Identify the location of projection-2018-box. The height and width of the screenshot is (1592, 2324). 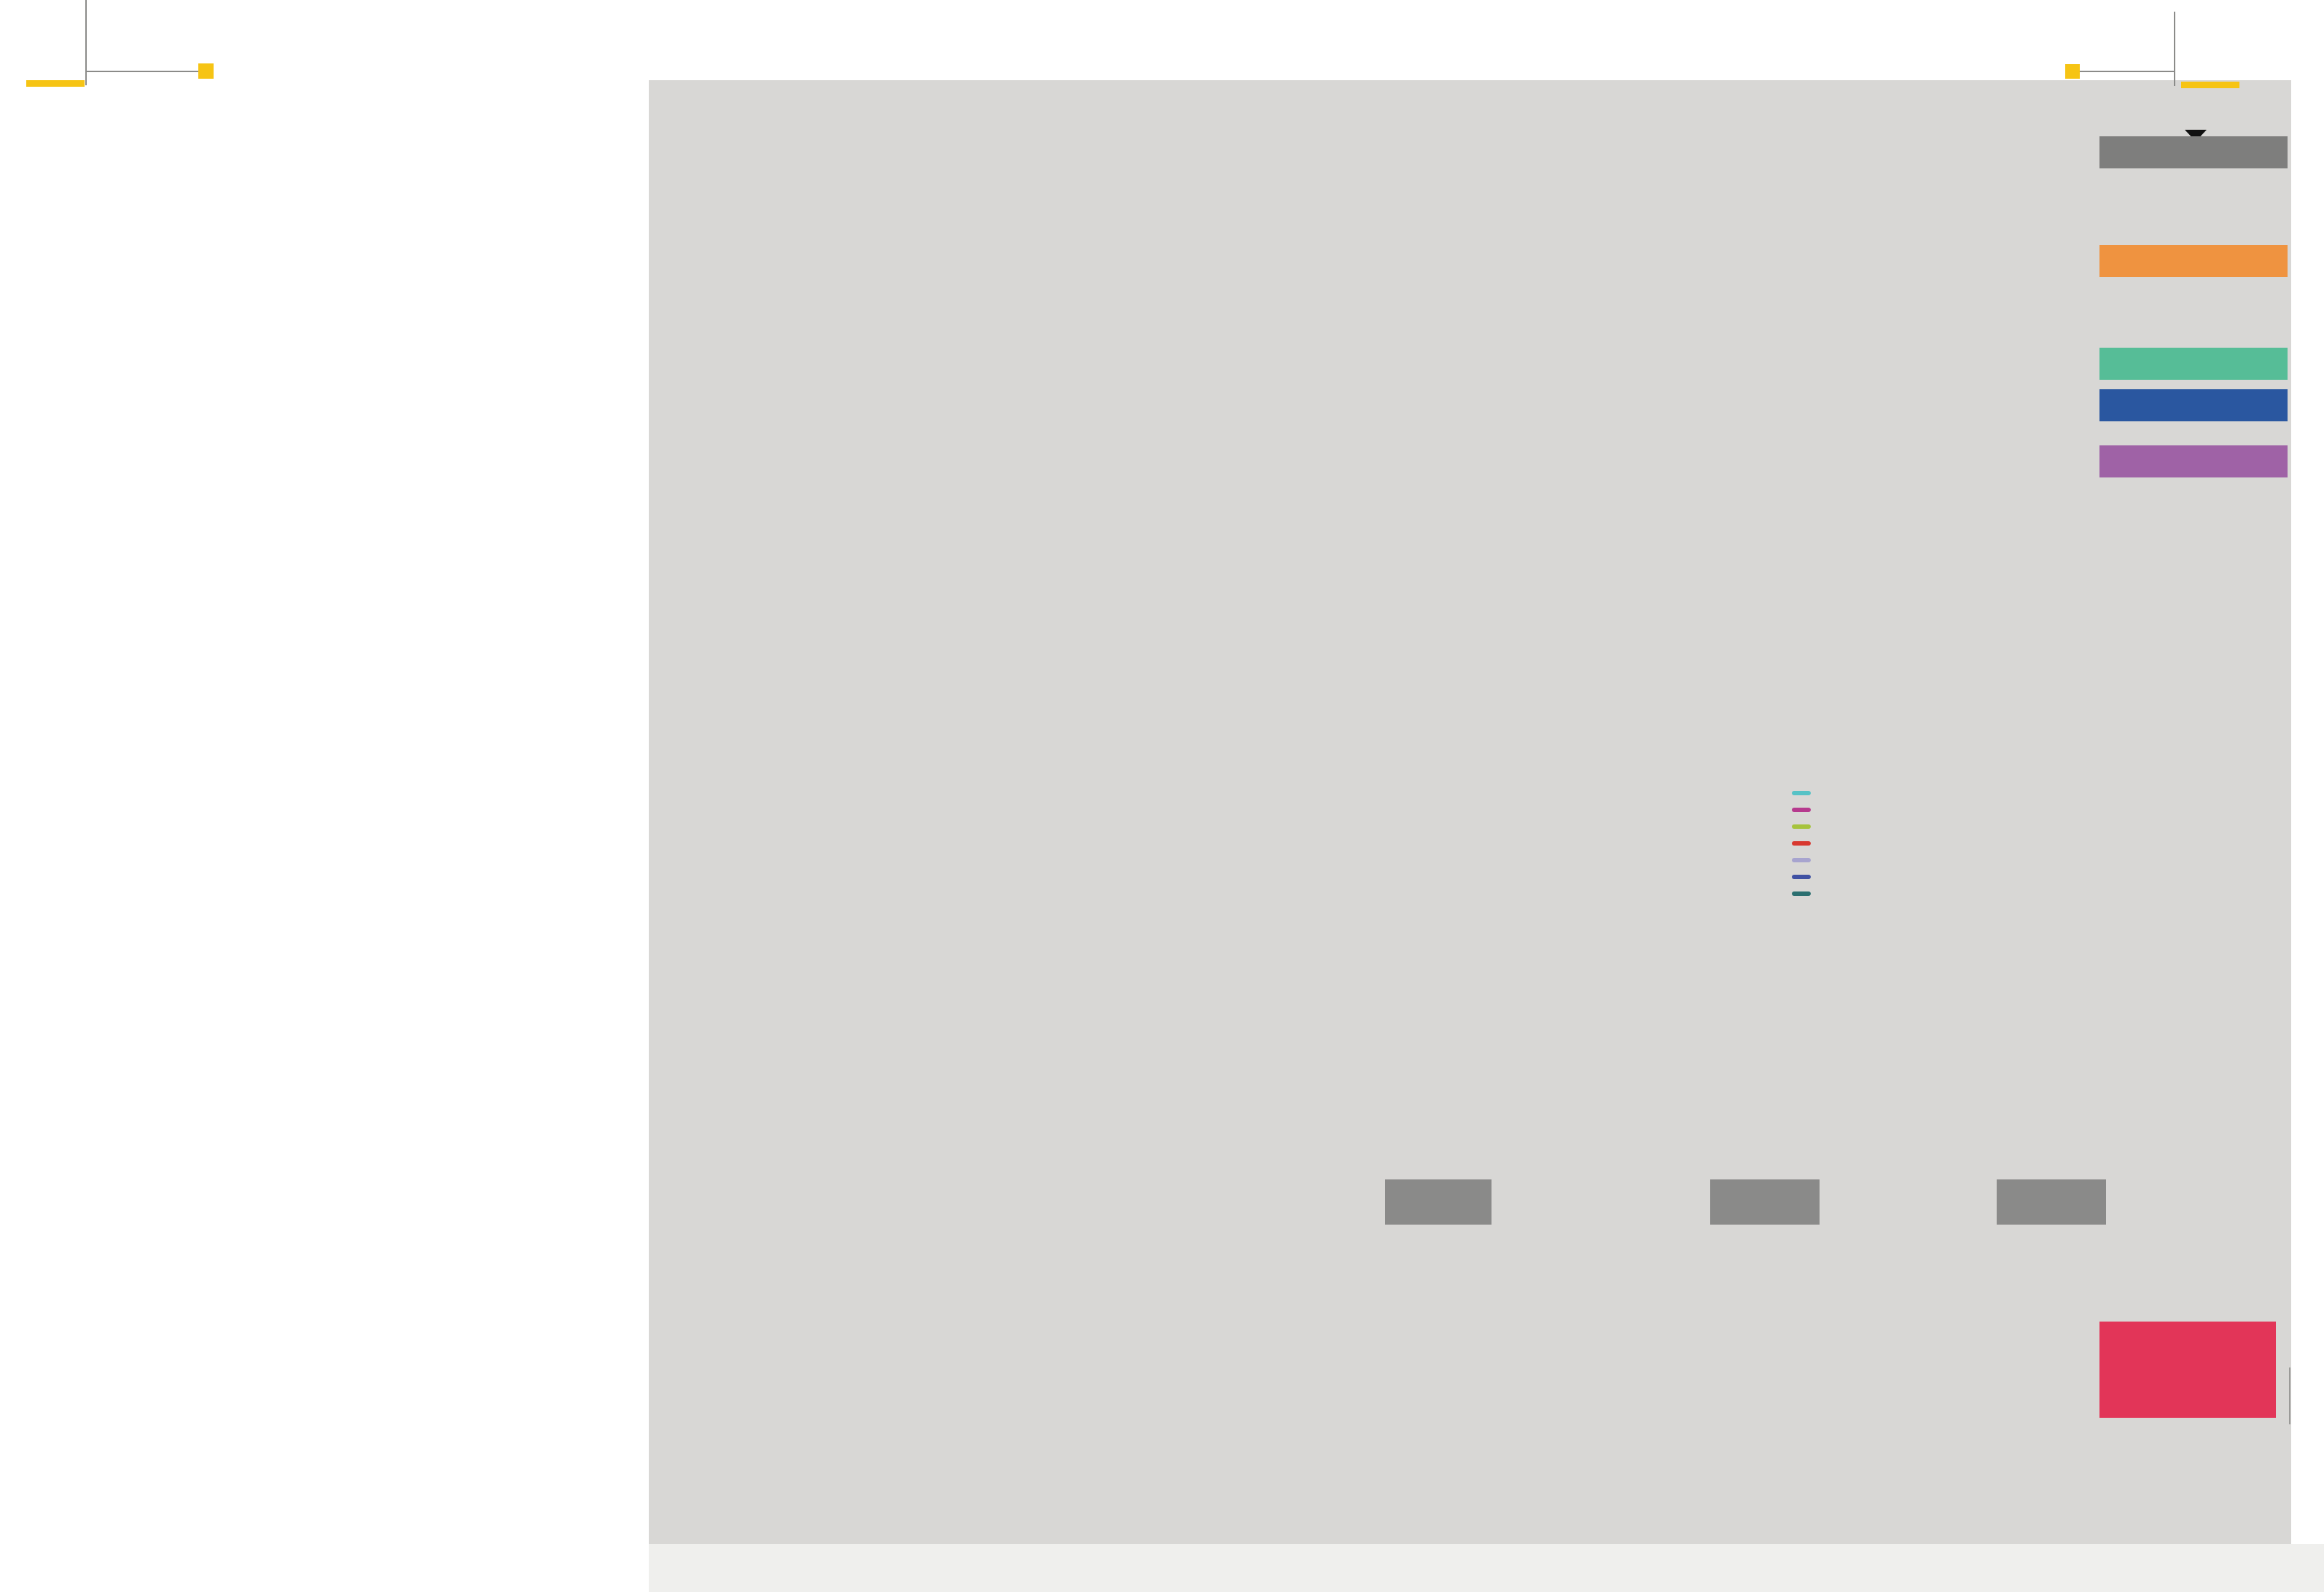
(2187, 1370).